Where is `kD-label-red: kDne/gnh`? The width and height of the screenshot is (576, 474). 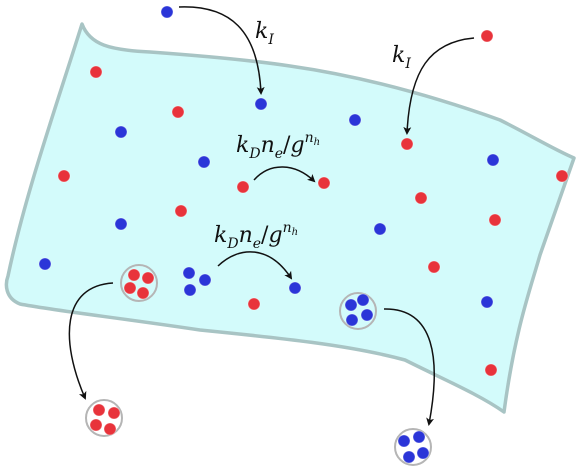
kD-label-red: kDne/gnh is located at coordinates (278, 146).